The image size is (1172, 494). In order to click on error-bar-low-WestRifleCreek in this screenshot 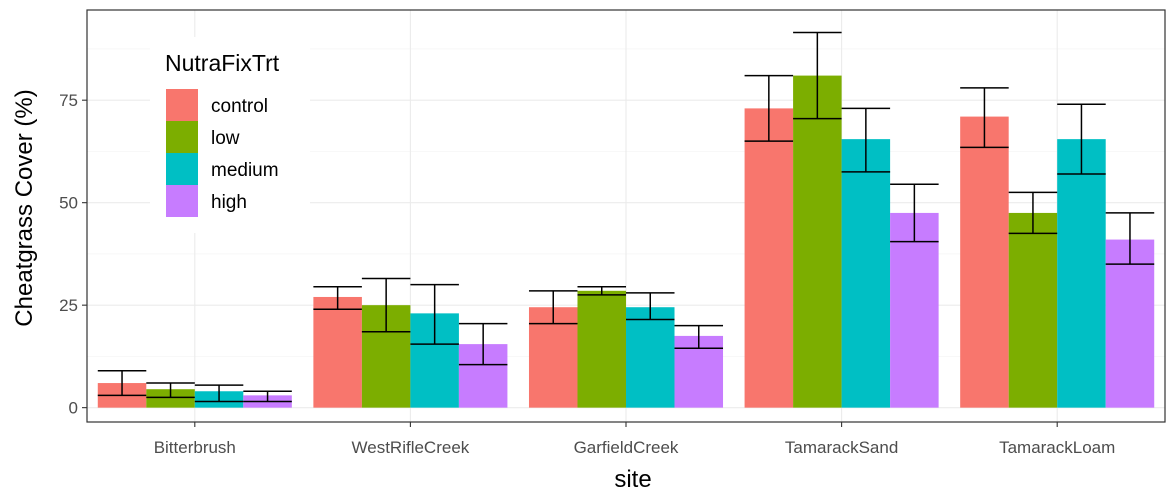, I will do `click(386, 305)`.